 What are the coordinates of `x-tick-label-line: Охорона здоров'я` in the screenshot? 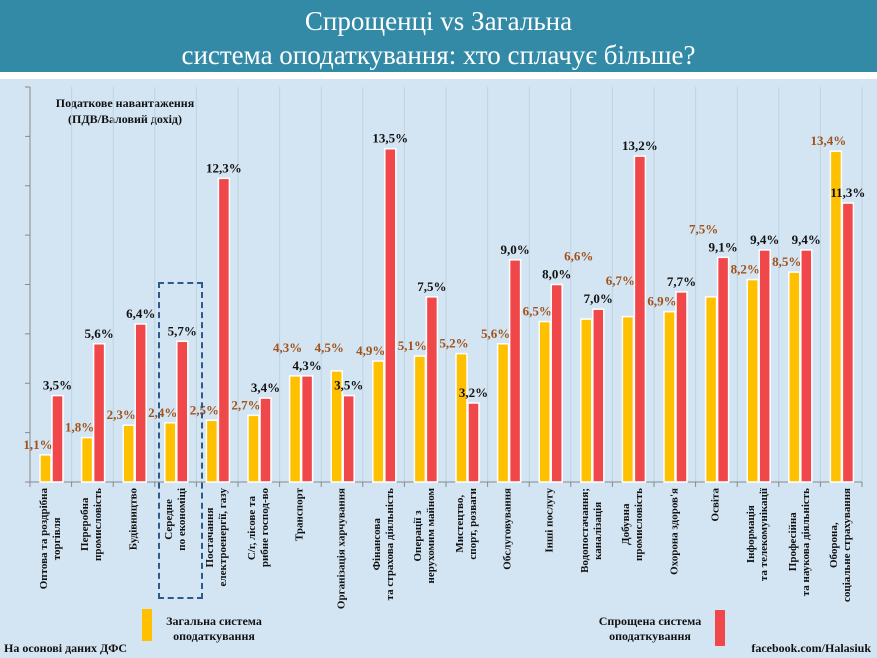 It's located at (674, 531).